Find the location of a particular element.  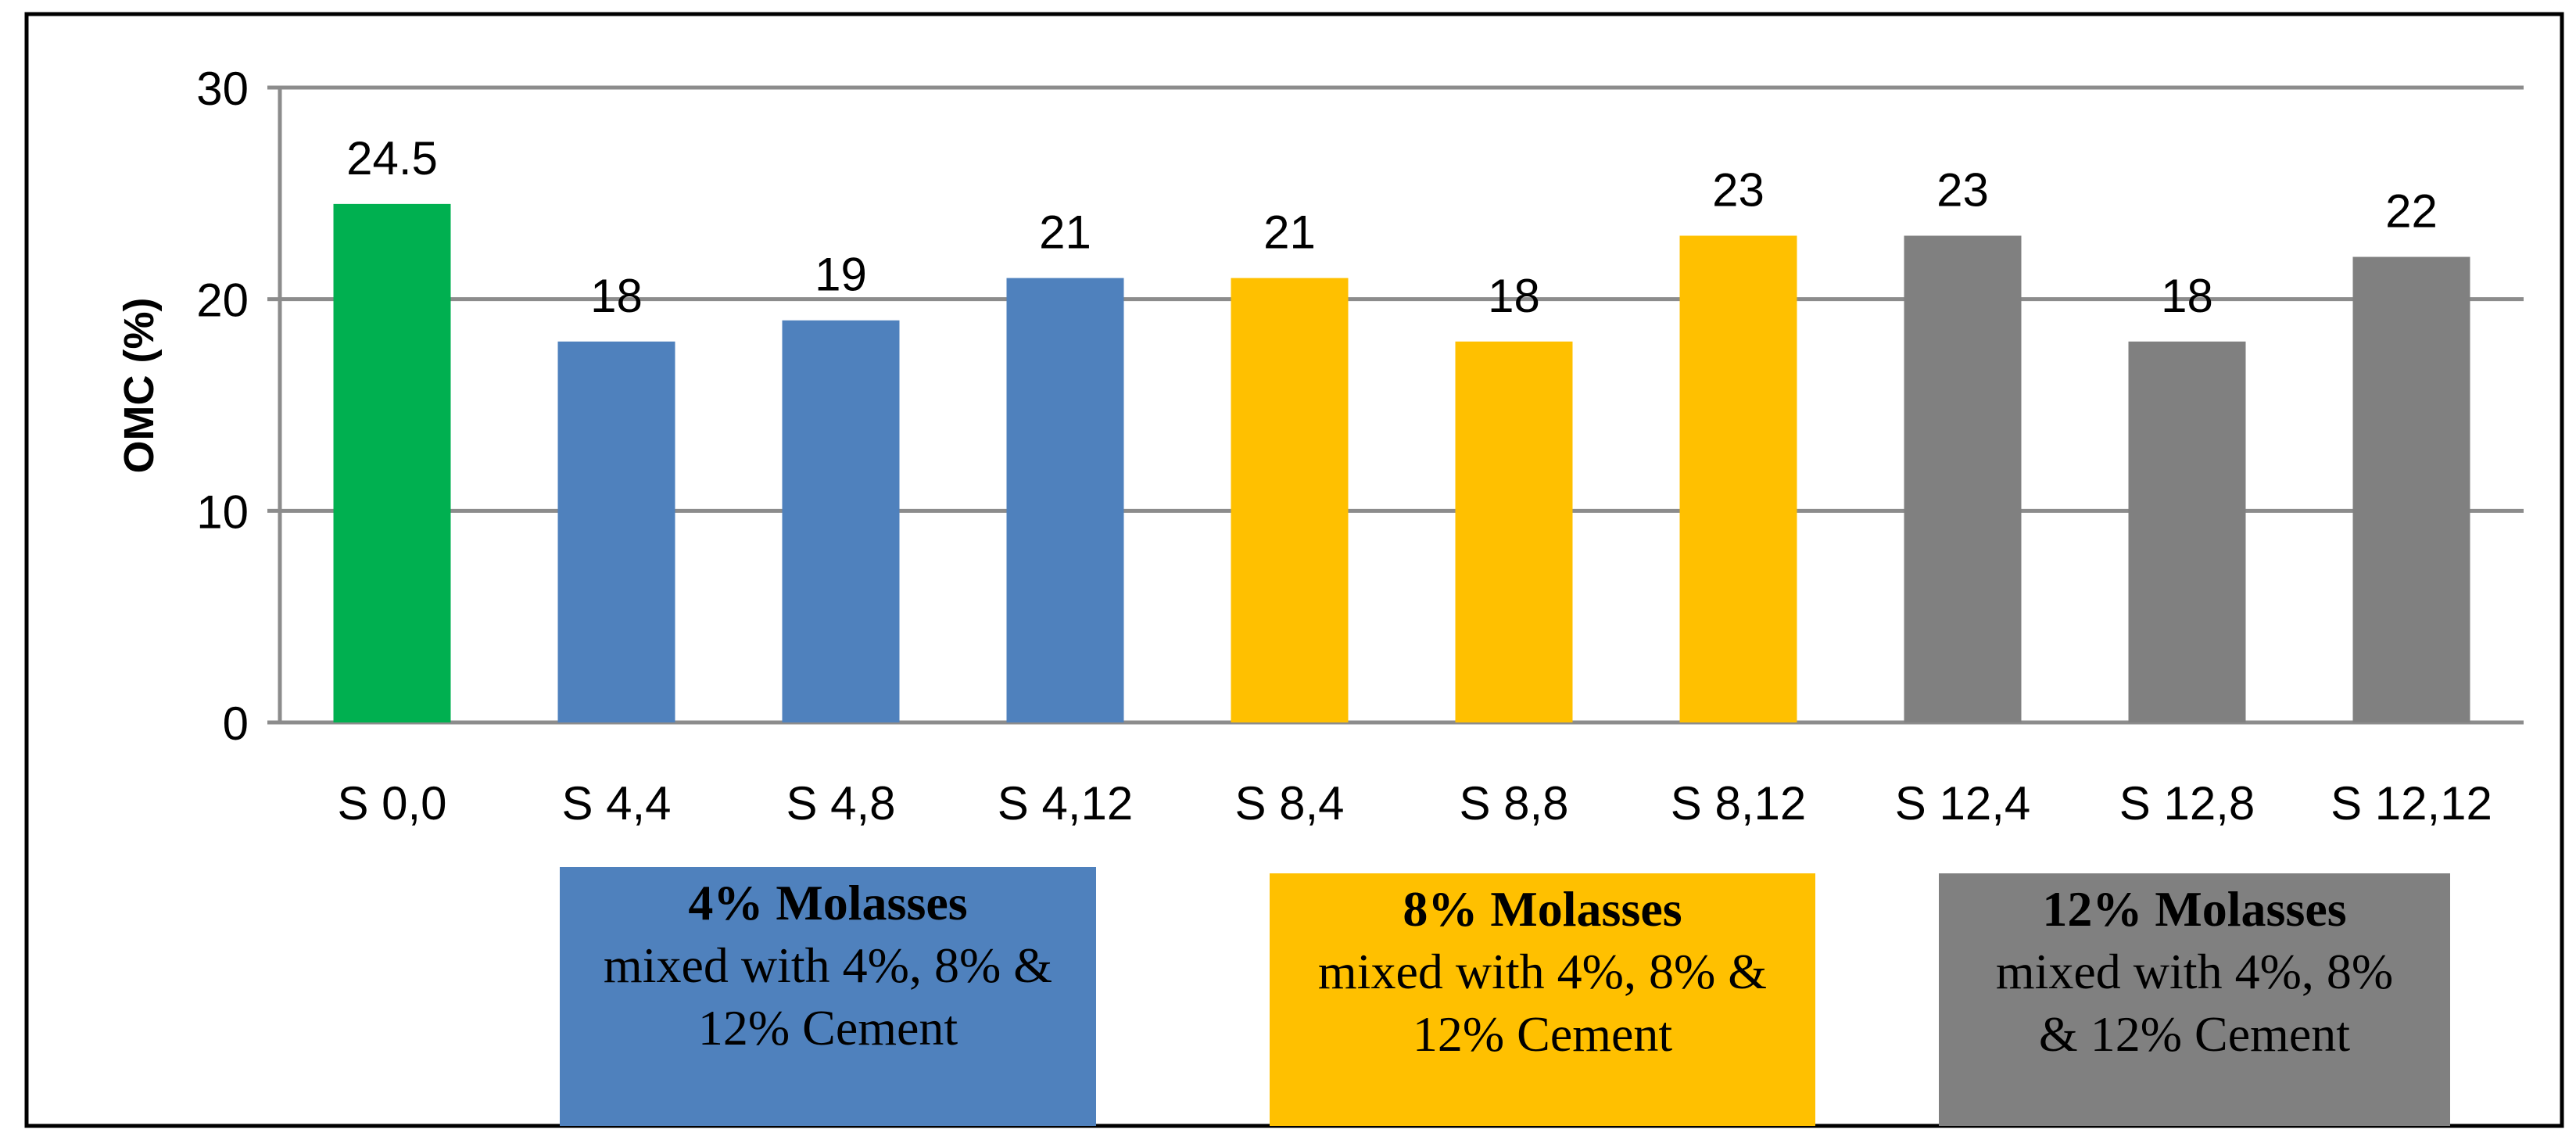

category-label: S 8,4 is located at coordinates (1289, 804).